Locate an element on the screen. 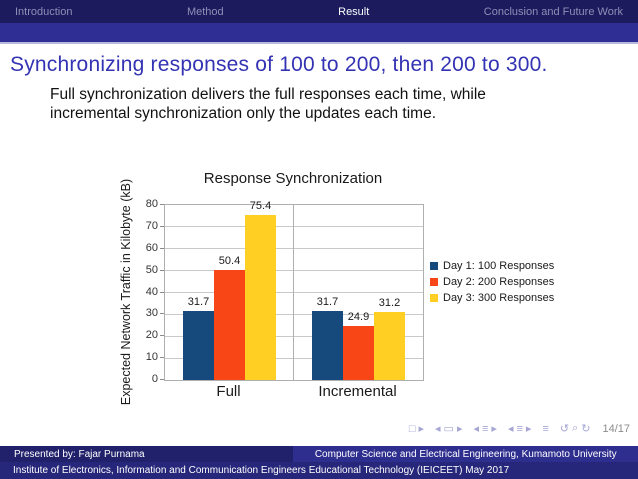 The height and width of the screenshot is (479, 638). chart-title: Response Synchronization is located at coordinates (293, 178).